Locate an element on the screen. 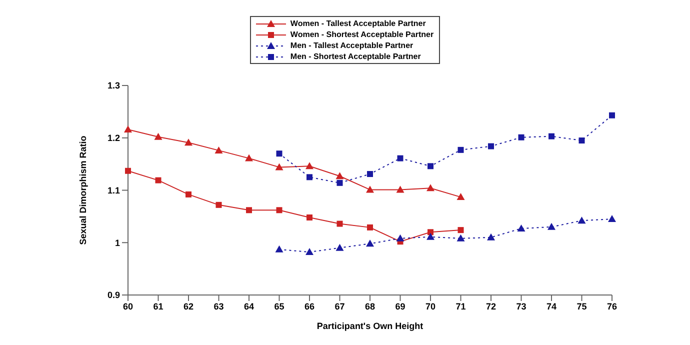 This screenshot has width=690, height=345. legend-label: Women - Tallest Acceptable Partner is located at coordinates (358, 23).